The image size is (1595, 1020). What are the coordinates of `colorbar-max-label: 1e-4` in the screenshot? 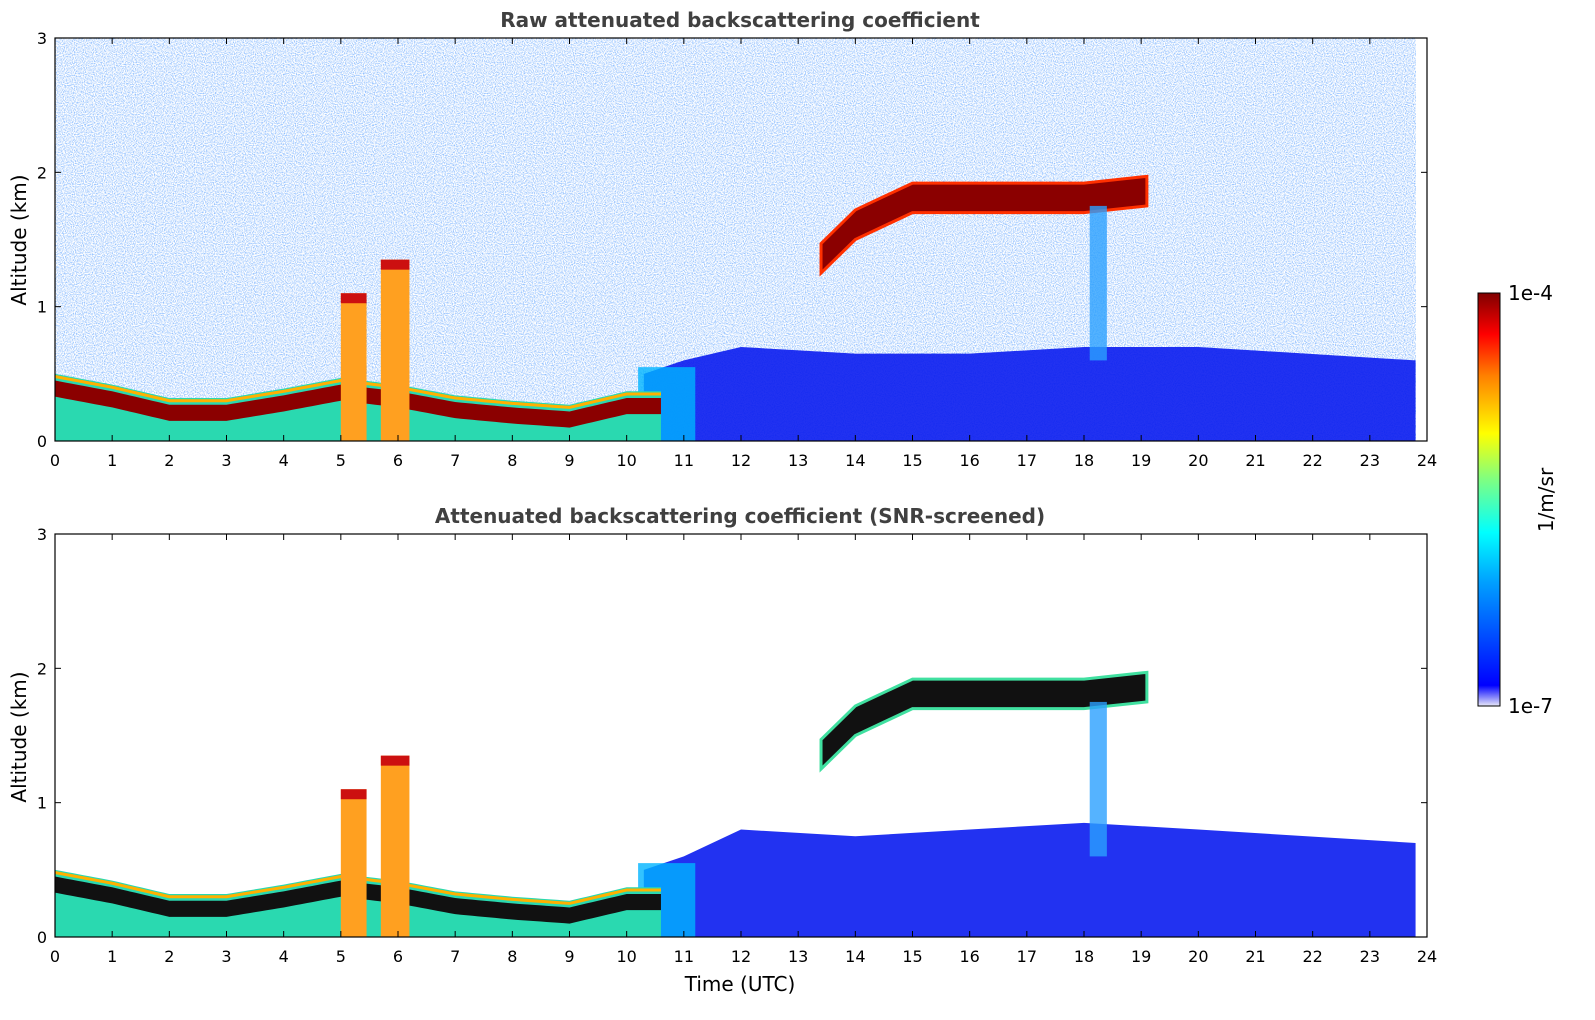 It's located at (1530, 293).